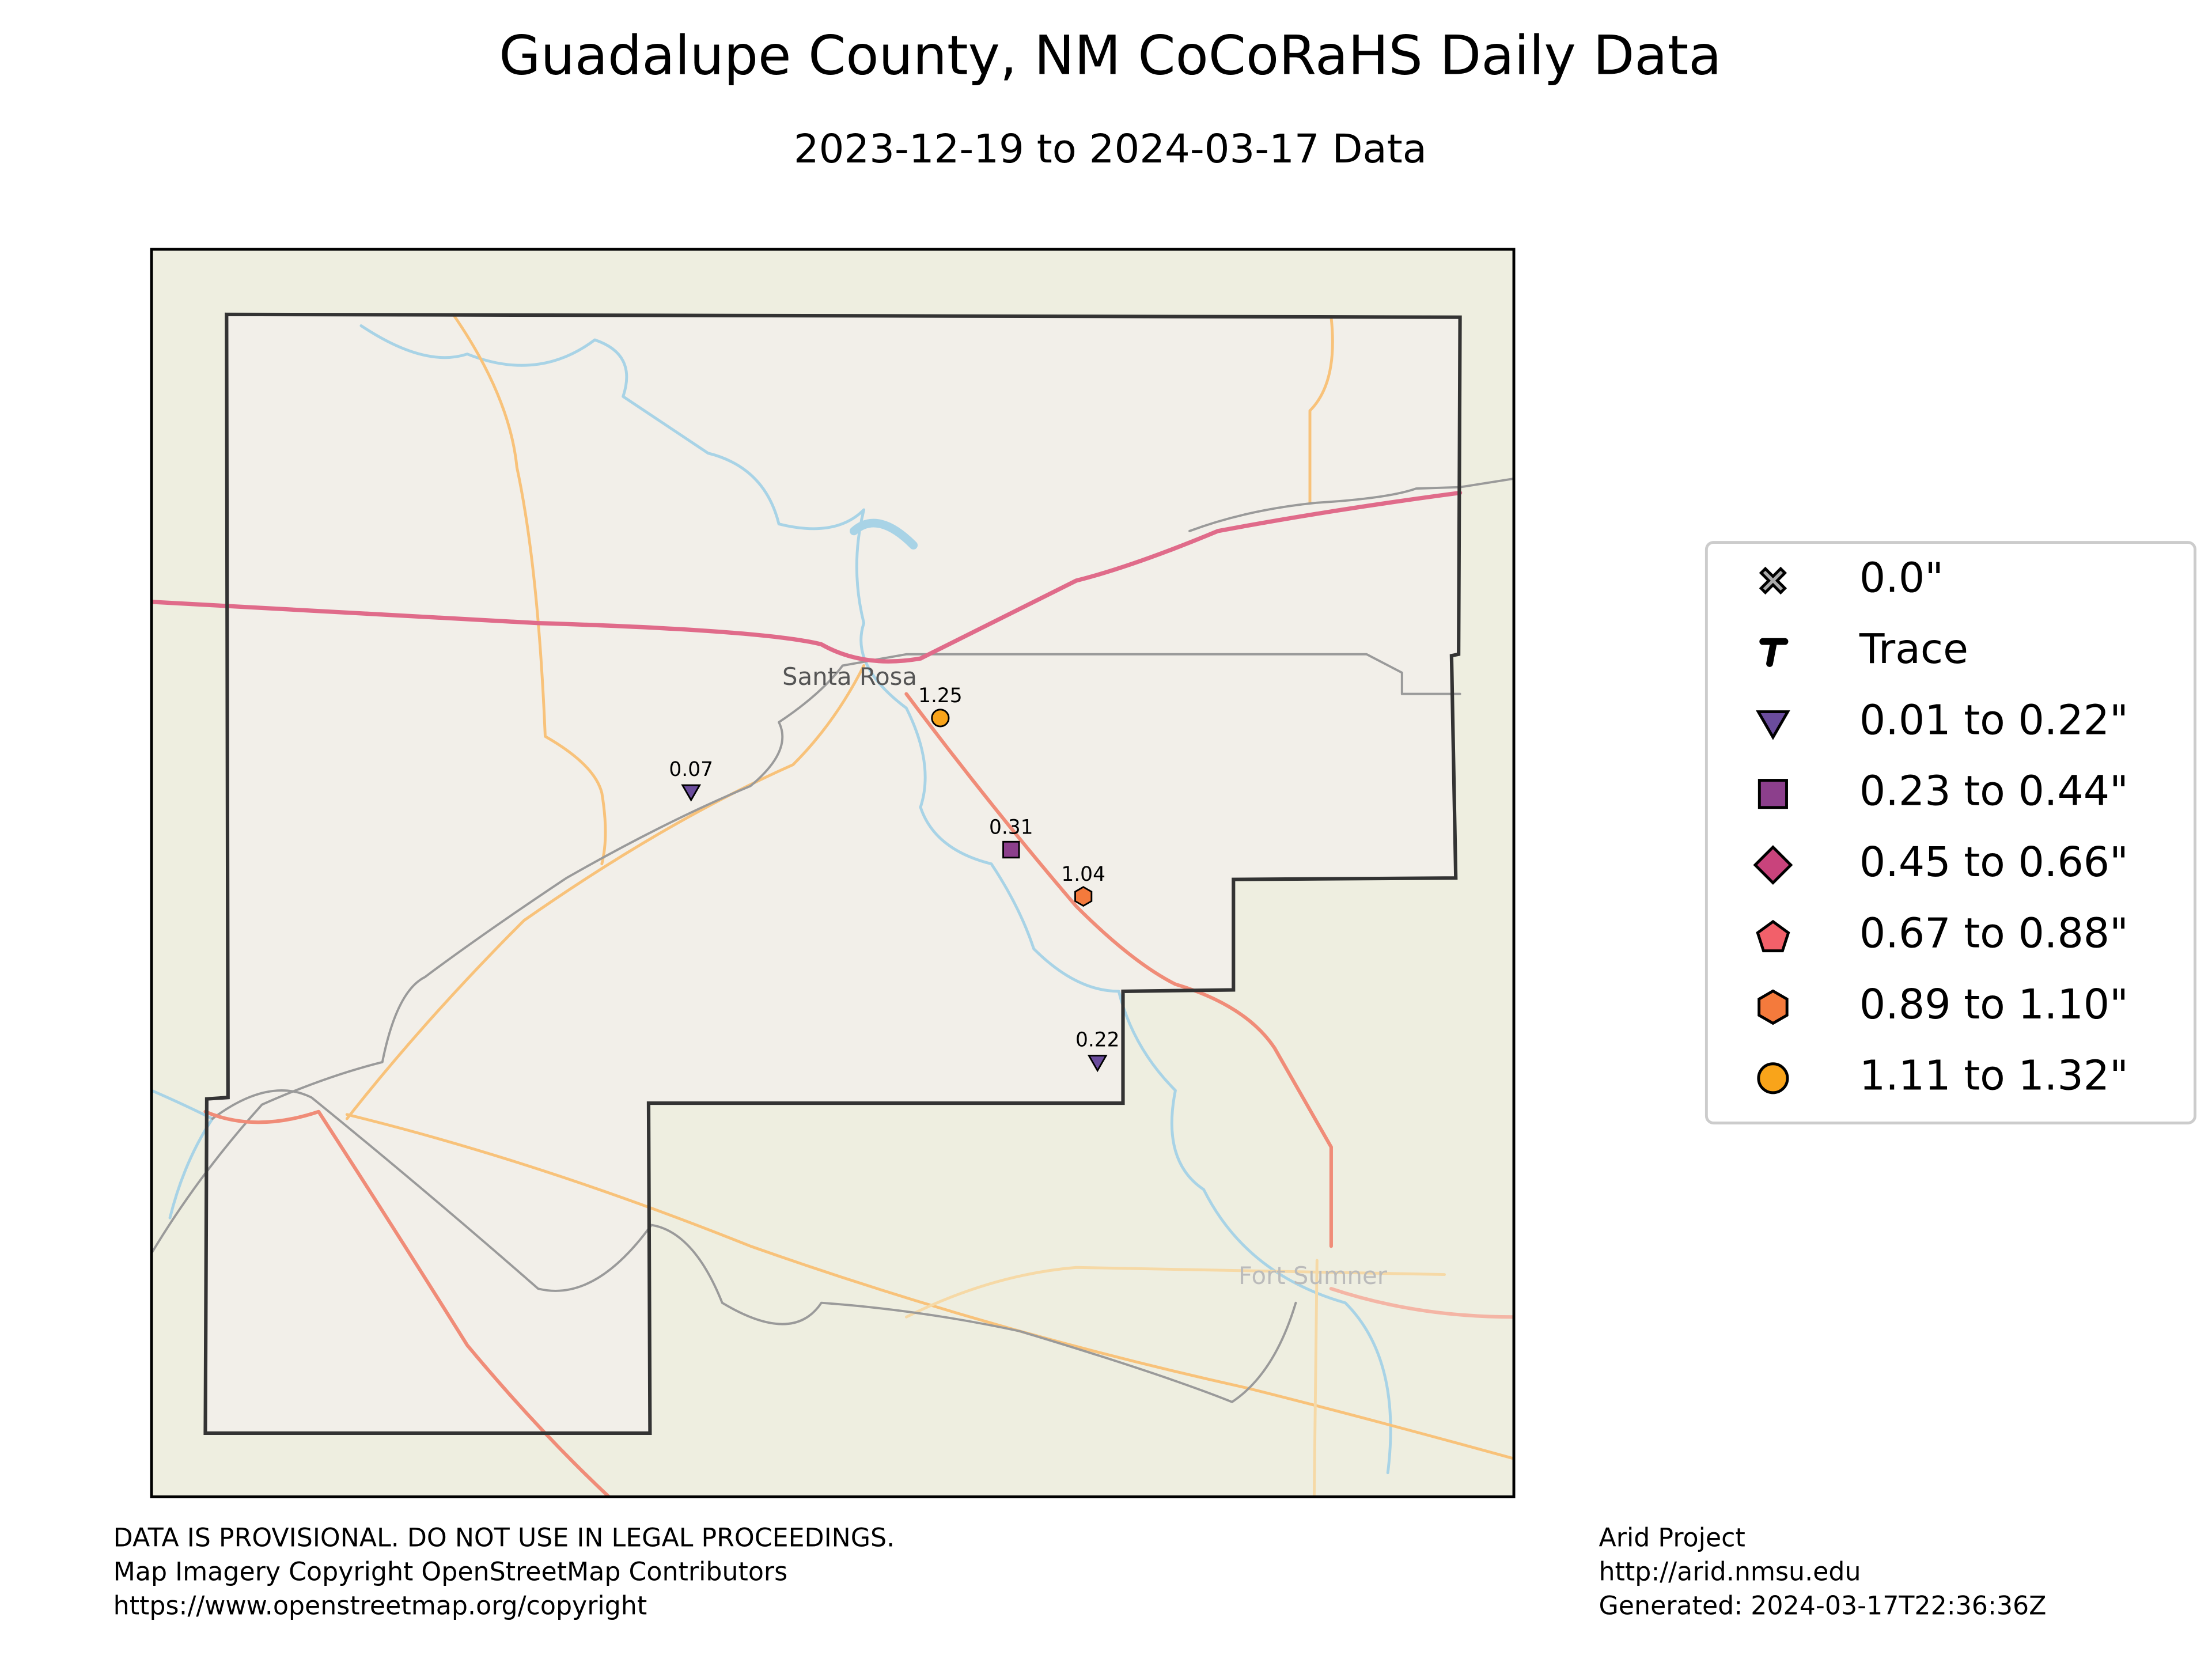 The image size is (2212, 1659). What do you see at coordinates (1901, 577) in the screenshot?
I see `legend-label: 0.0"` at bounding box center [1901, 577].